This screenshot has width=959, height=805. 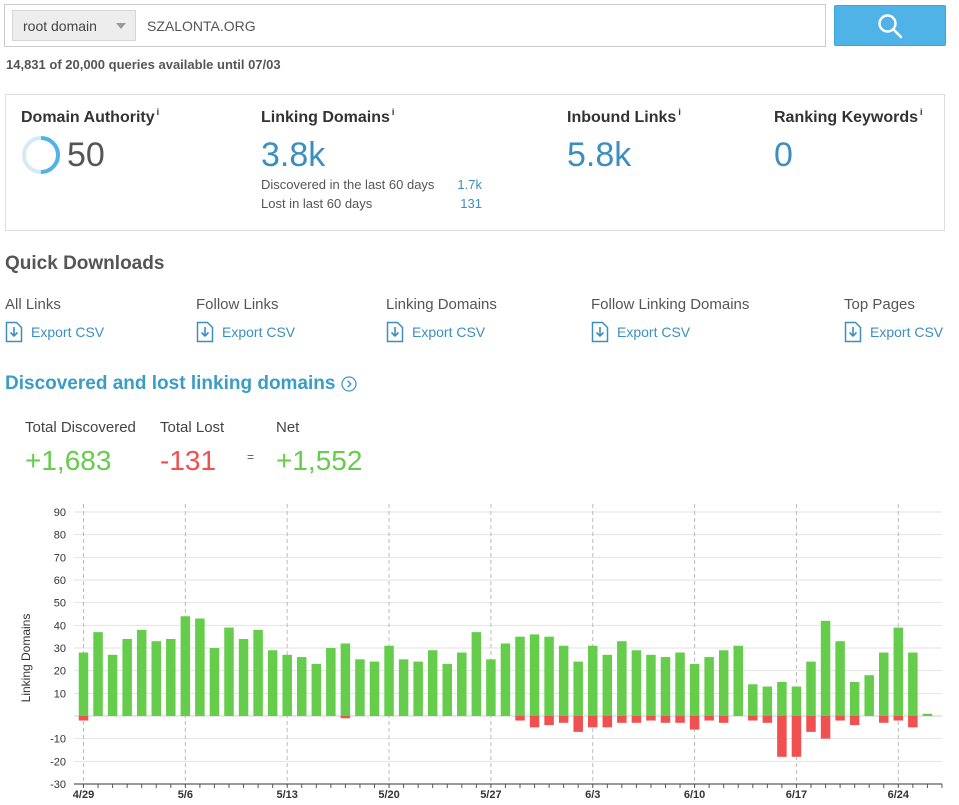 What do you see at coordinates (60, 626) in the screenshot?
I see `y-tick-label: 40` at bounding box center [60, 626].